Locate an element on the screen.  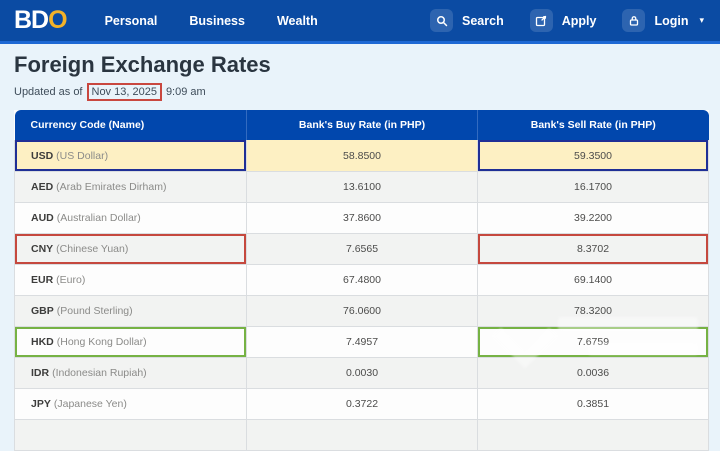
table-row: EUR (Euro) 67.4800 69.1400 is located at coordinates (361, 280).